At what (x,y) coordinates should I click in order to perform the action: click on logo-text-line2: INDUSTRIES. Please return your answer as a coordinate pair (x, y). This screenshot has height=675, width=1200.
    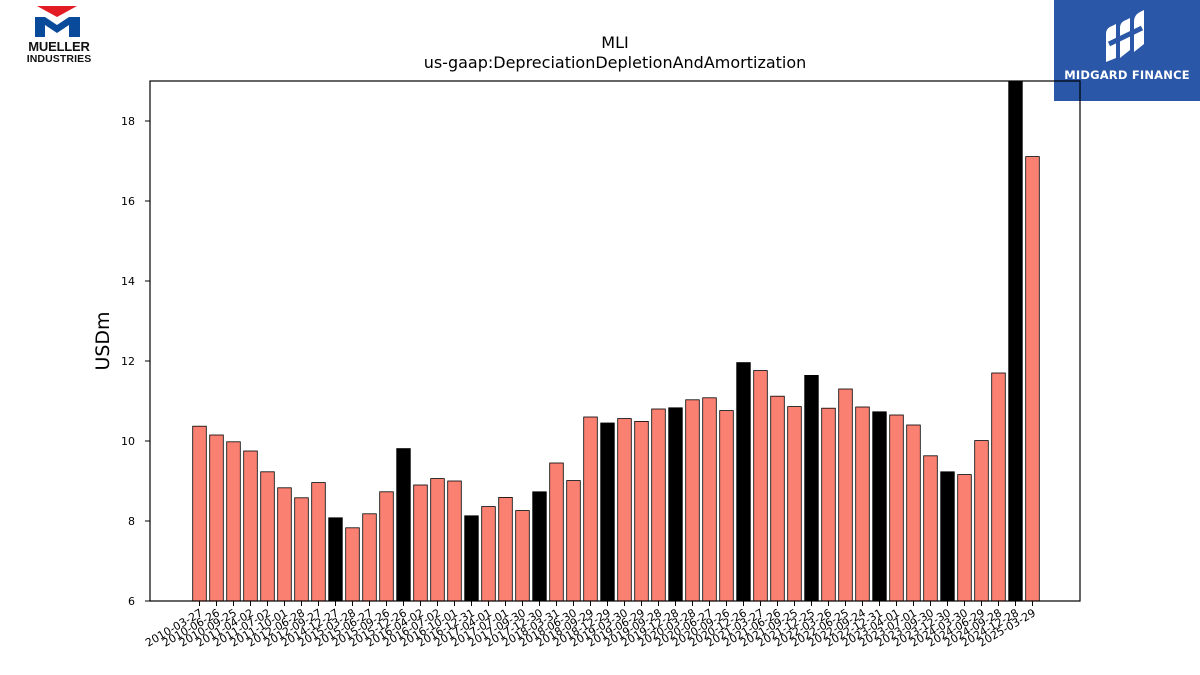
    Looking at the image, I should click on (59, 59).